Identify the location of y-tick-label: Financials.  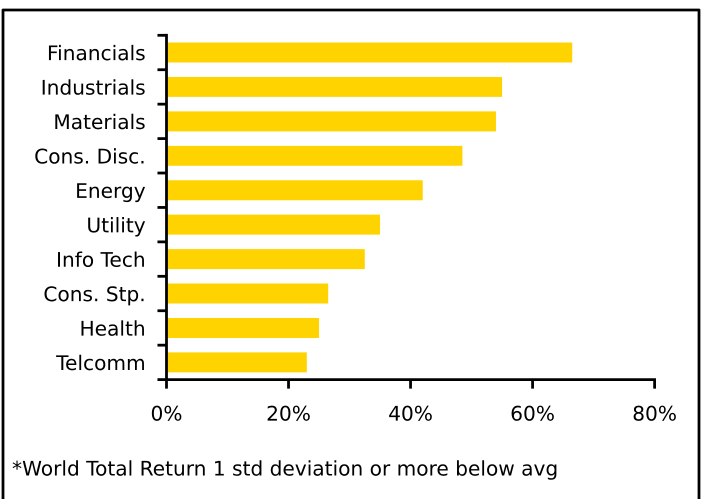
(96, 52).